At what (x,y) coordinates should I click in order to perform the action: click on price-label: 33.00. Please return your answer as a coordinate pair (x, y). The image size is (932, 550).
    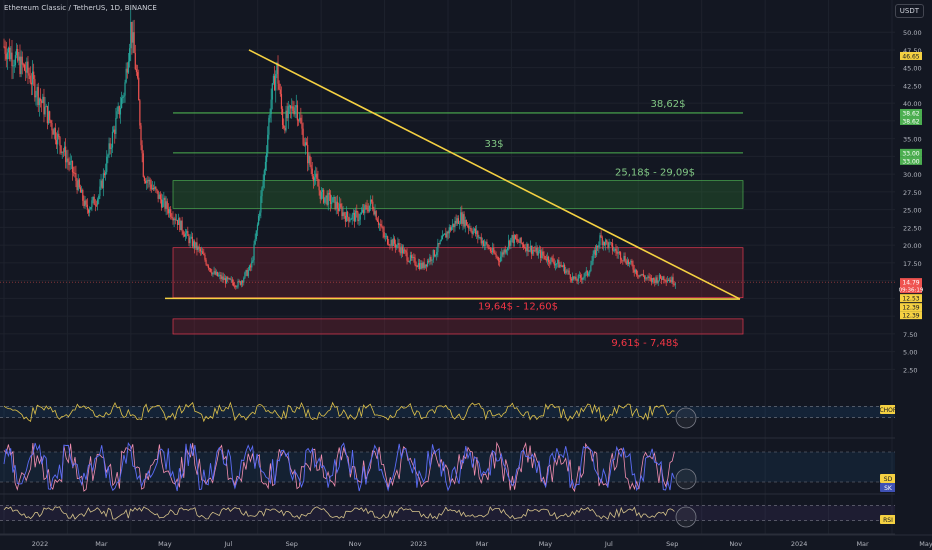
    Looking at the image, I should click on (910, 153).